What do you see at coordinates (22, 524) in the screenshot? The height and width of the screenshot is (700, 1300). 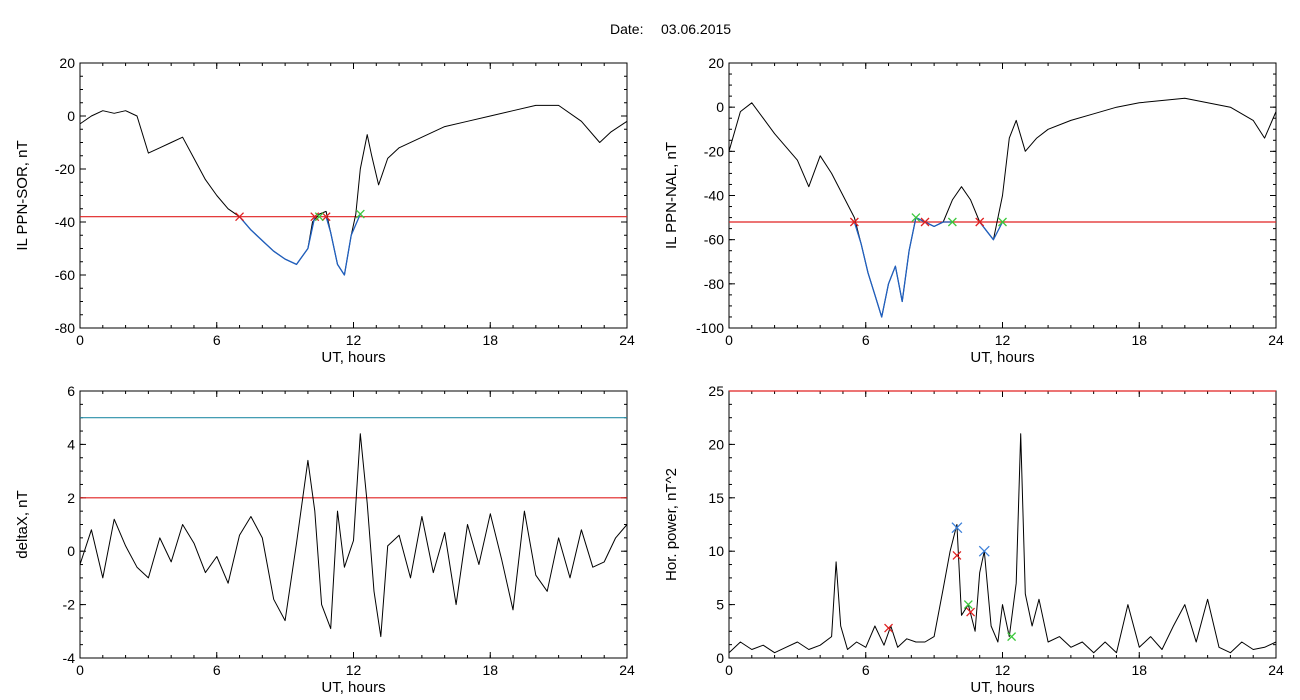 I see `y-axis-label: deltaX, nT` at bounding box center [22, 524].